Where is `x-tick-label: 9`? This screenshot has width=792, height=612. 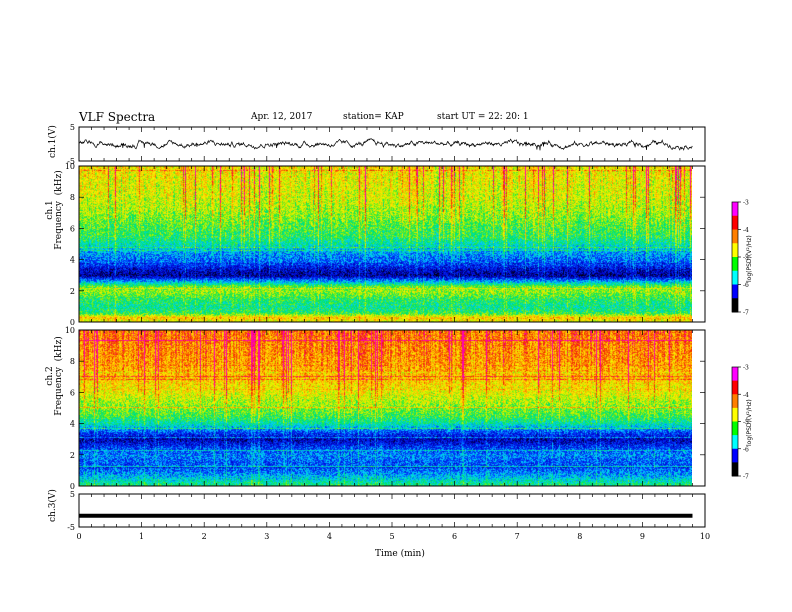 x-tick-label: 9 is located at coordinates (642, 536).